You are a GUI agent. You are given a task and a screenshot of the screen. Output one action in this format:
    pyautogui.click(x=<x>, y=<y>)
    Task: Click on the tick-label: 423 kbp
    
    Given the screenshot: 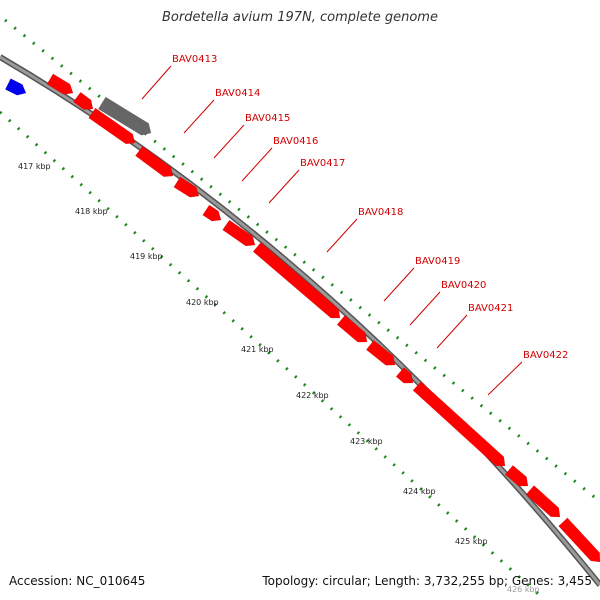 What is the action you would take?
    pyautogui.click(x=366, y=441)
    